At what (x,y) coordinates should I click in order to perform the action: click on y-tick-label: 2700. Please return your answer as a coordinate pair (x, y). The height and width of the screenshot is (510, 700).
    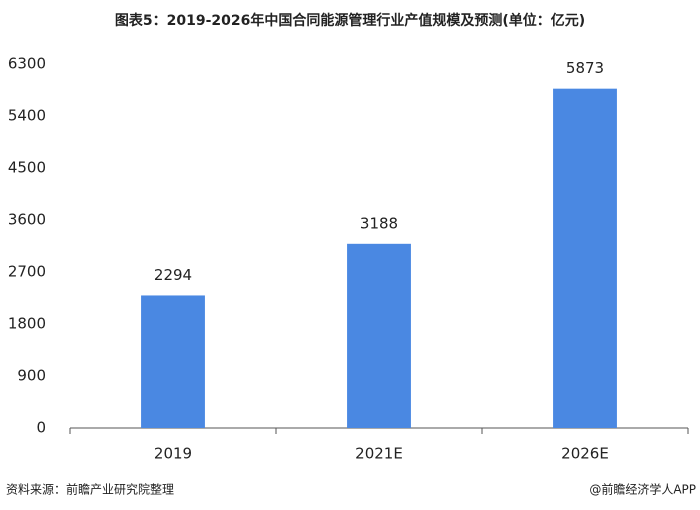
    Looking at the image, I should click on (27, 272).